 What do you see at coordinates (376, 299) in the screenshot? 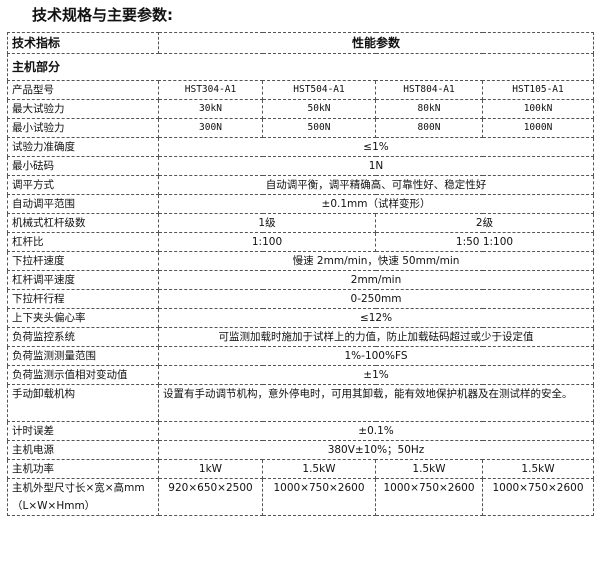
I see `row-value: 0-250mm` at bounding box center [376, 299].